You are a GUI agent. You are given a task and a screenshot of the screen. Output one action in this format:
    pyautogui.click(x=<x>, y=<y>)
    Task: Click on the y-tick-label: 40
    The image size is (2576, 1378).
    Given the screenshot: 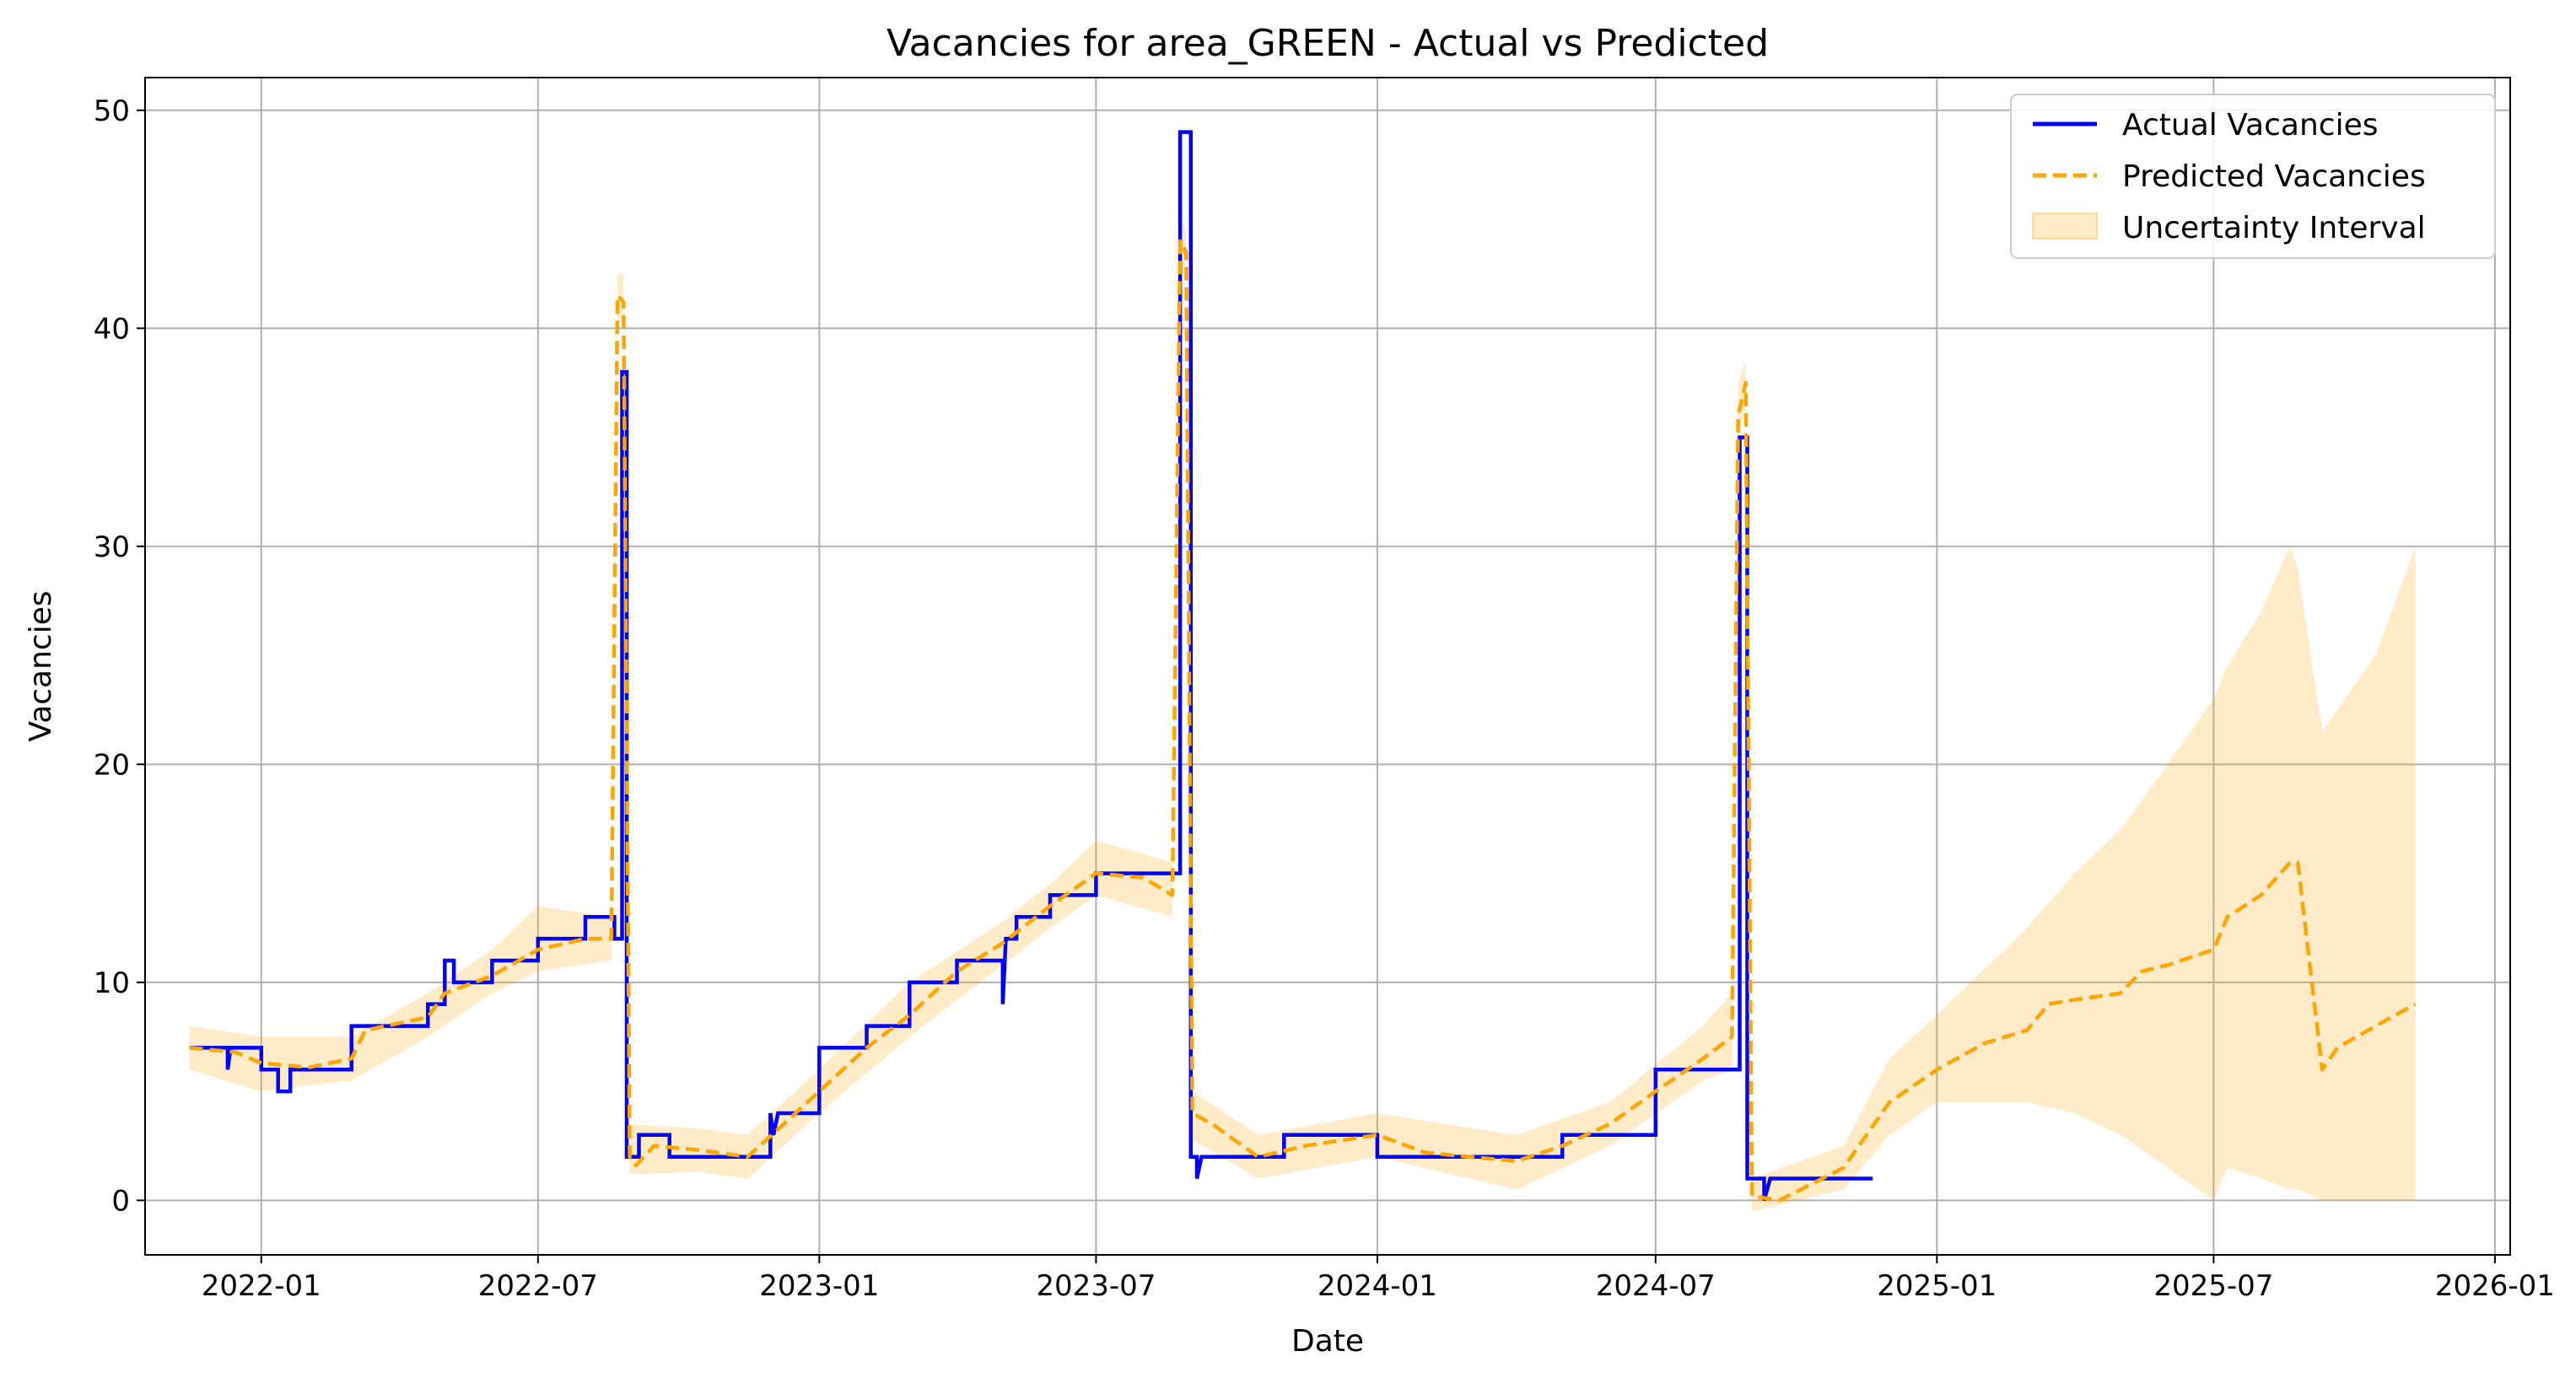 What is the action you would take?
    pyautogui.click(x=112, y=329)
    